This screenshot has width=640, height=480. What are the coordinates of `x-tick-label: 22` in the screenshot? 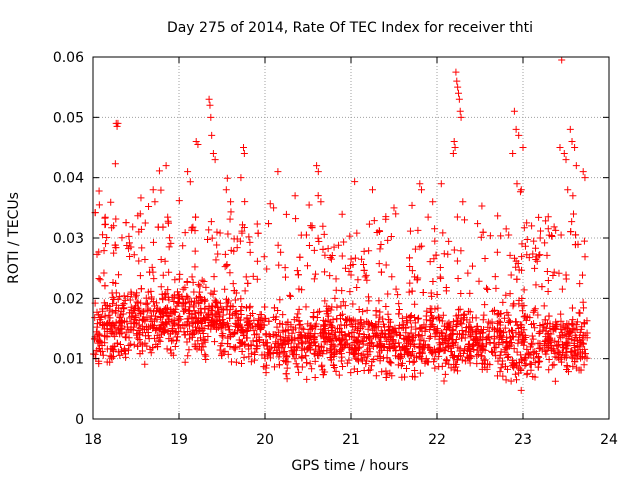 It's located at (437, 440).